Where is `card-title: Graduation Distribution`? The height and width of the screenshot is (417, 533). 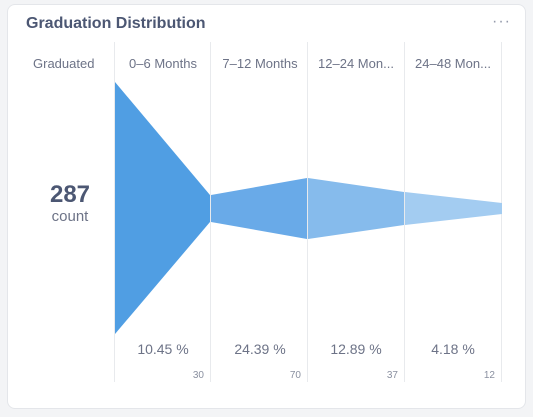 card-title: Graduation Distribution is located at coordinates (116, 23).